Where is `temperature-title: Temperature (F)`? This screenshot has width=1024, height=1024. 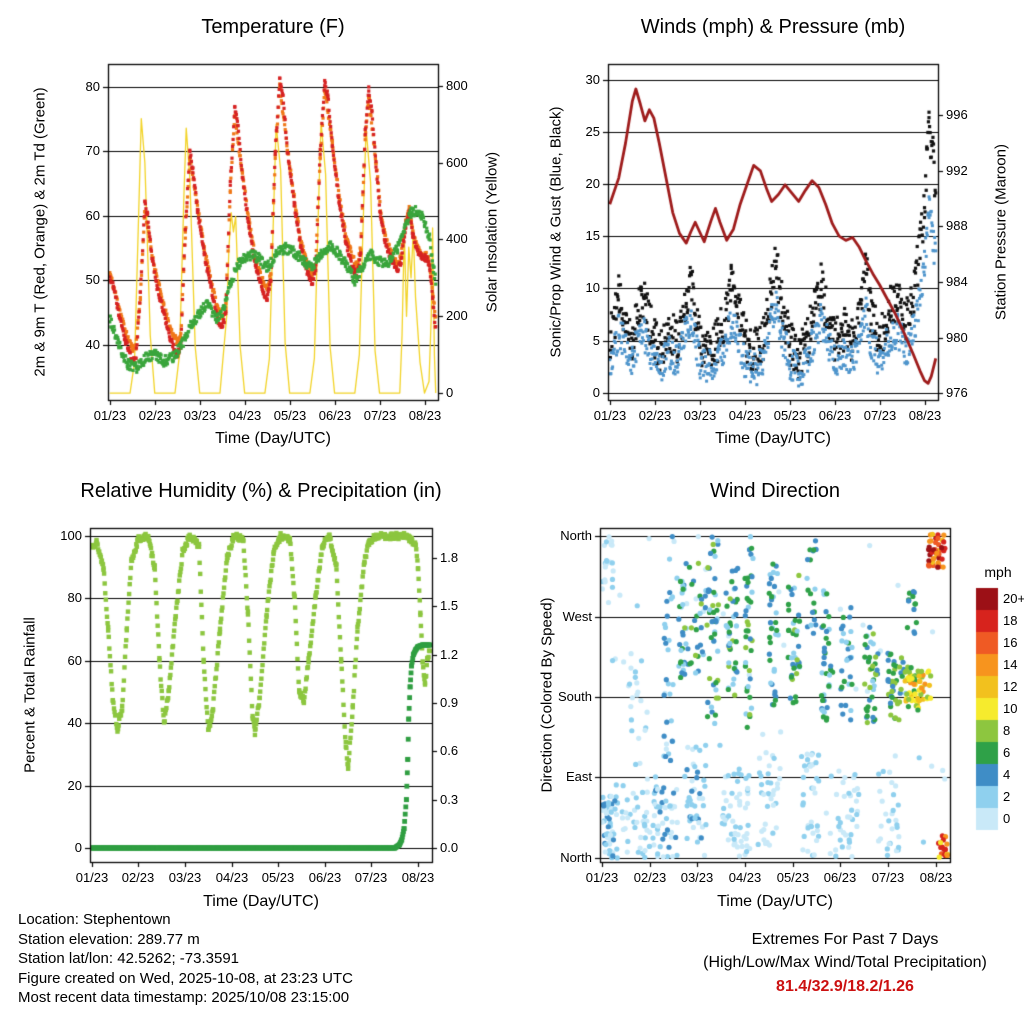 temperature-title: Temperature (F) is located at coordinates (273, 27).